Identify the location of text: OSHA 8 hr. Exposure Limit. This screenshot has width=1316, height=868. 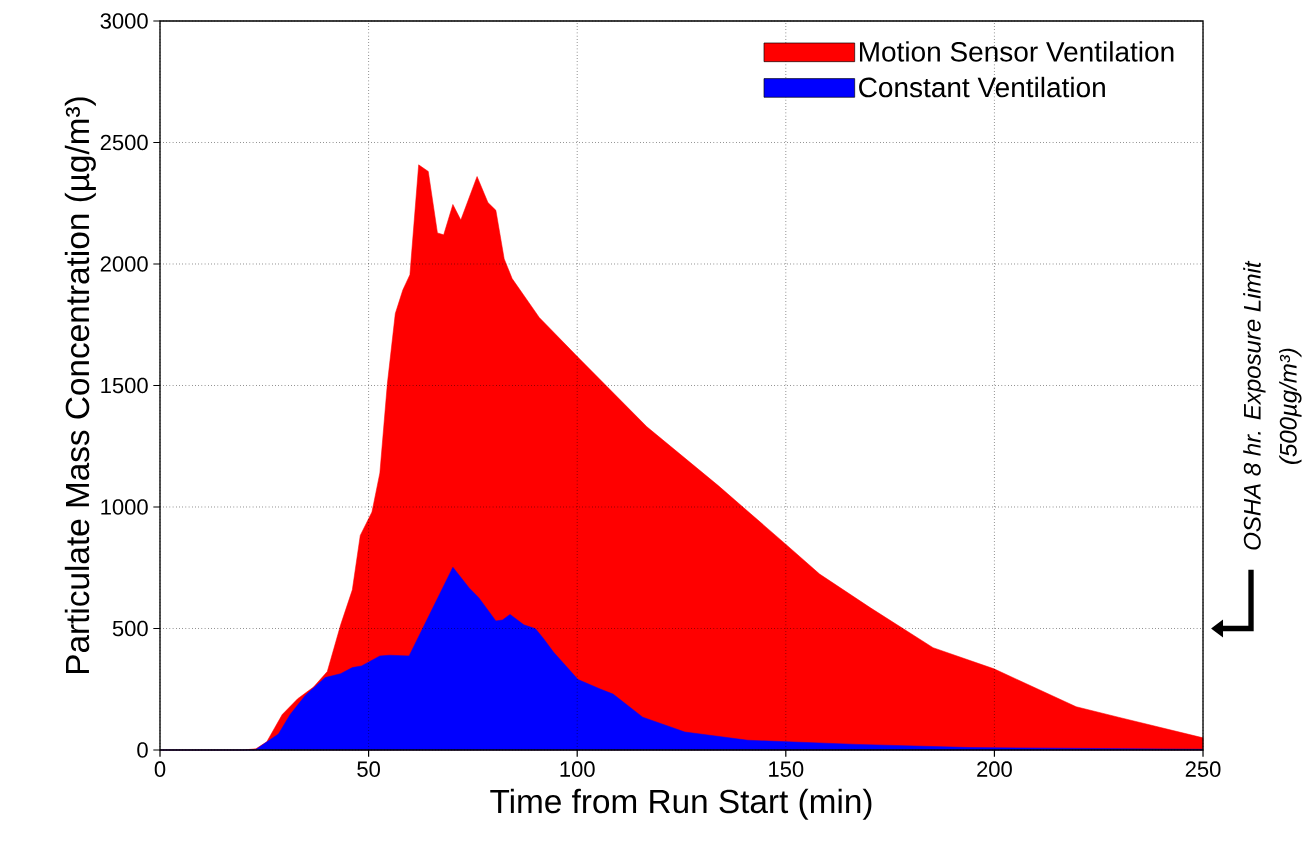
(1254, 405).